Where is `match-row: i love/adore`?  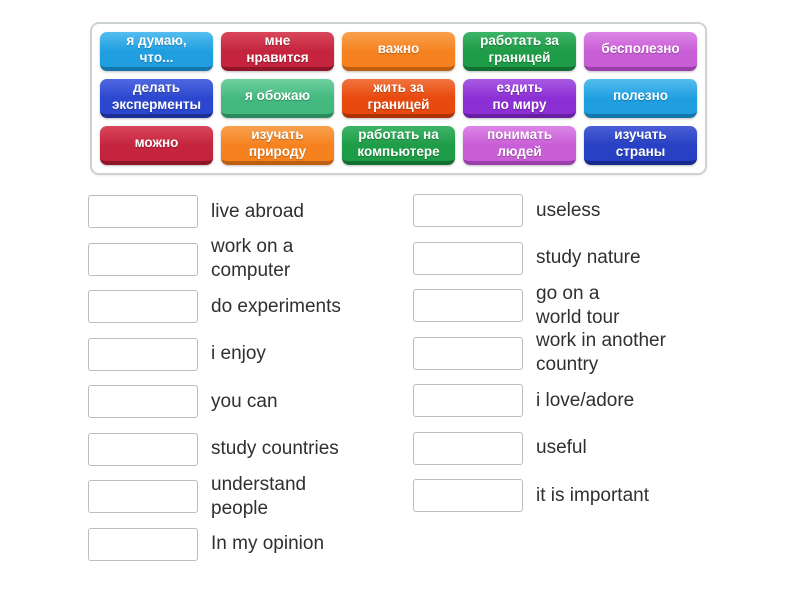 match-row: i love/adore is located at coordinates (539, 400).